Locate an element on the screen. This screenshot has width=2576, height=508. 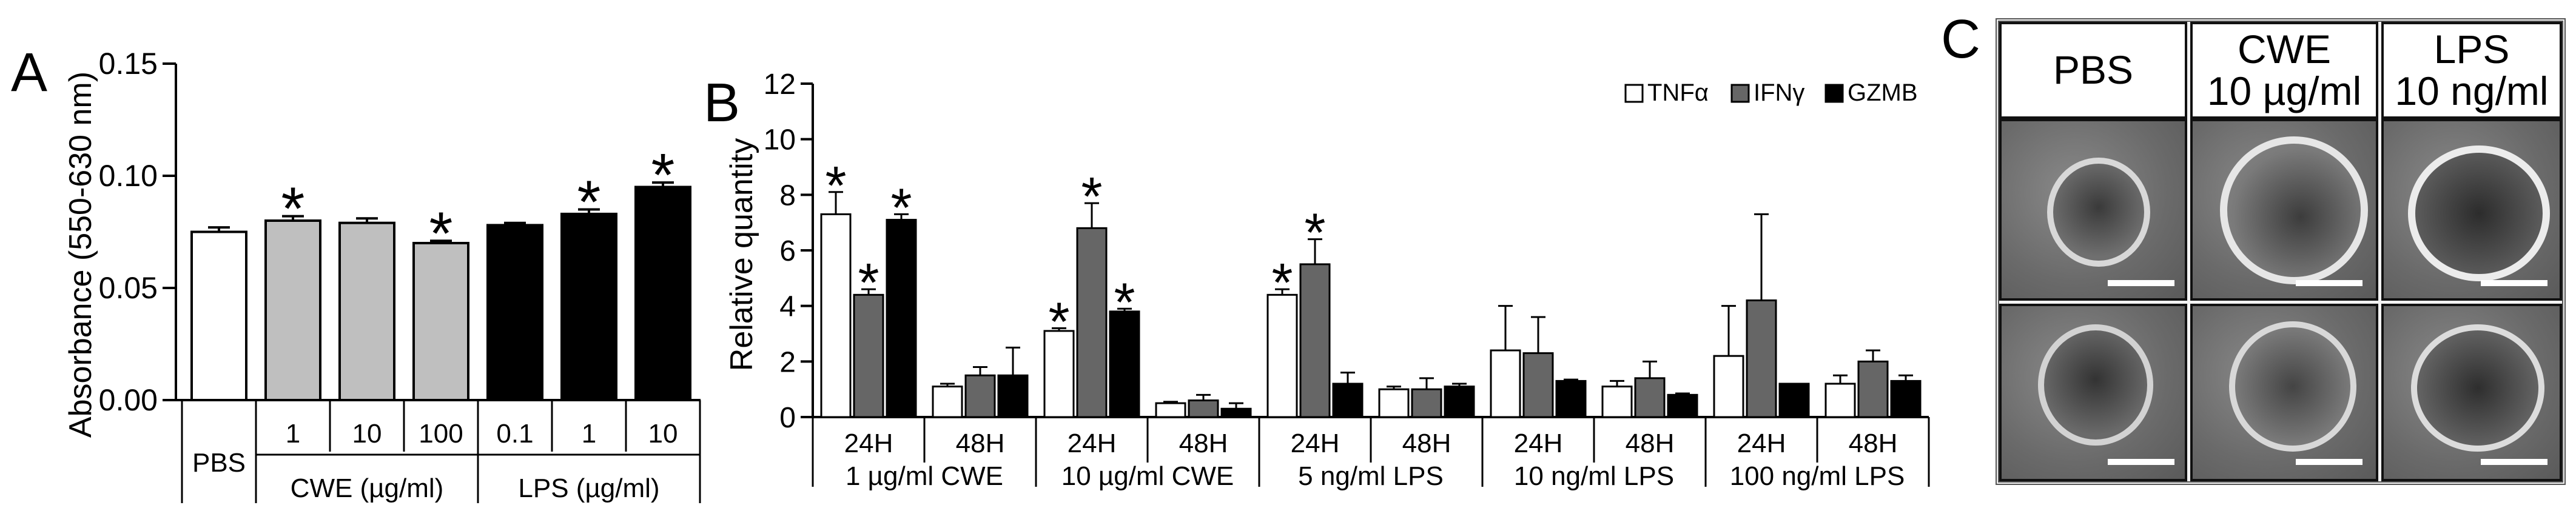
header-pbs-line1: PBS is located at coordinates (2093, 70).